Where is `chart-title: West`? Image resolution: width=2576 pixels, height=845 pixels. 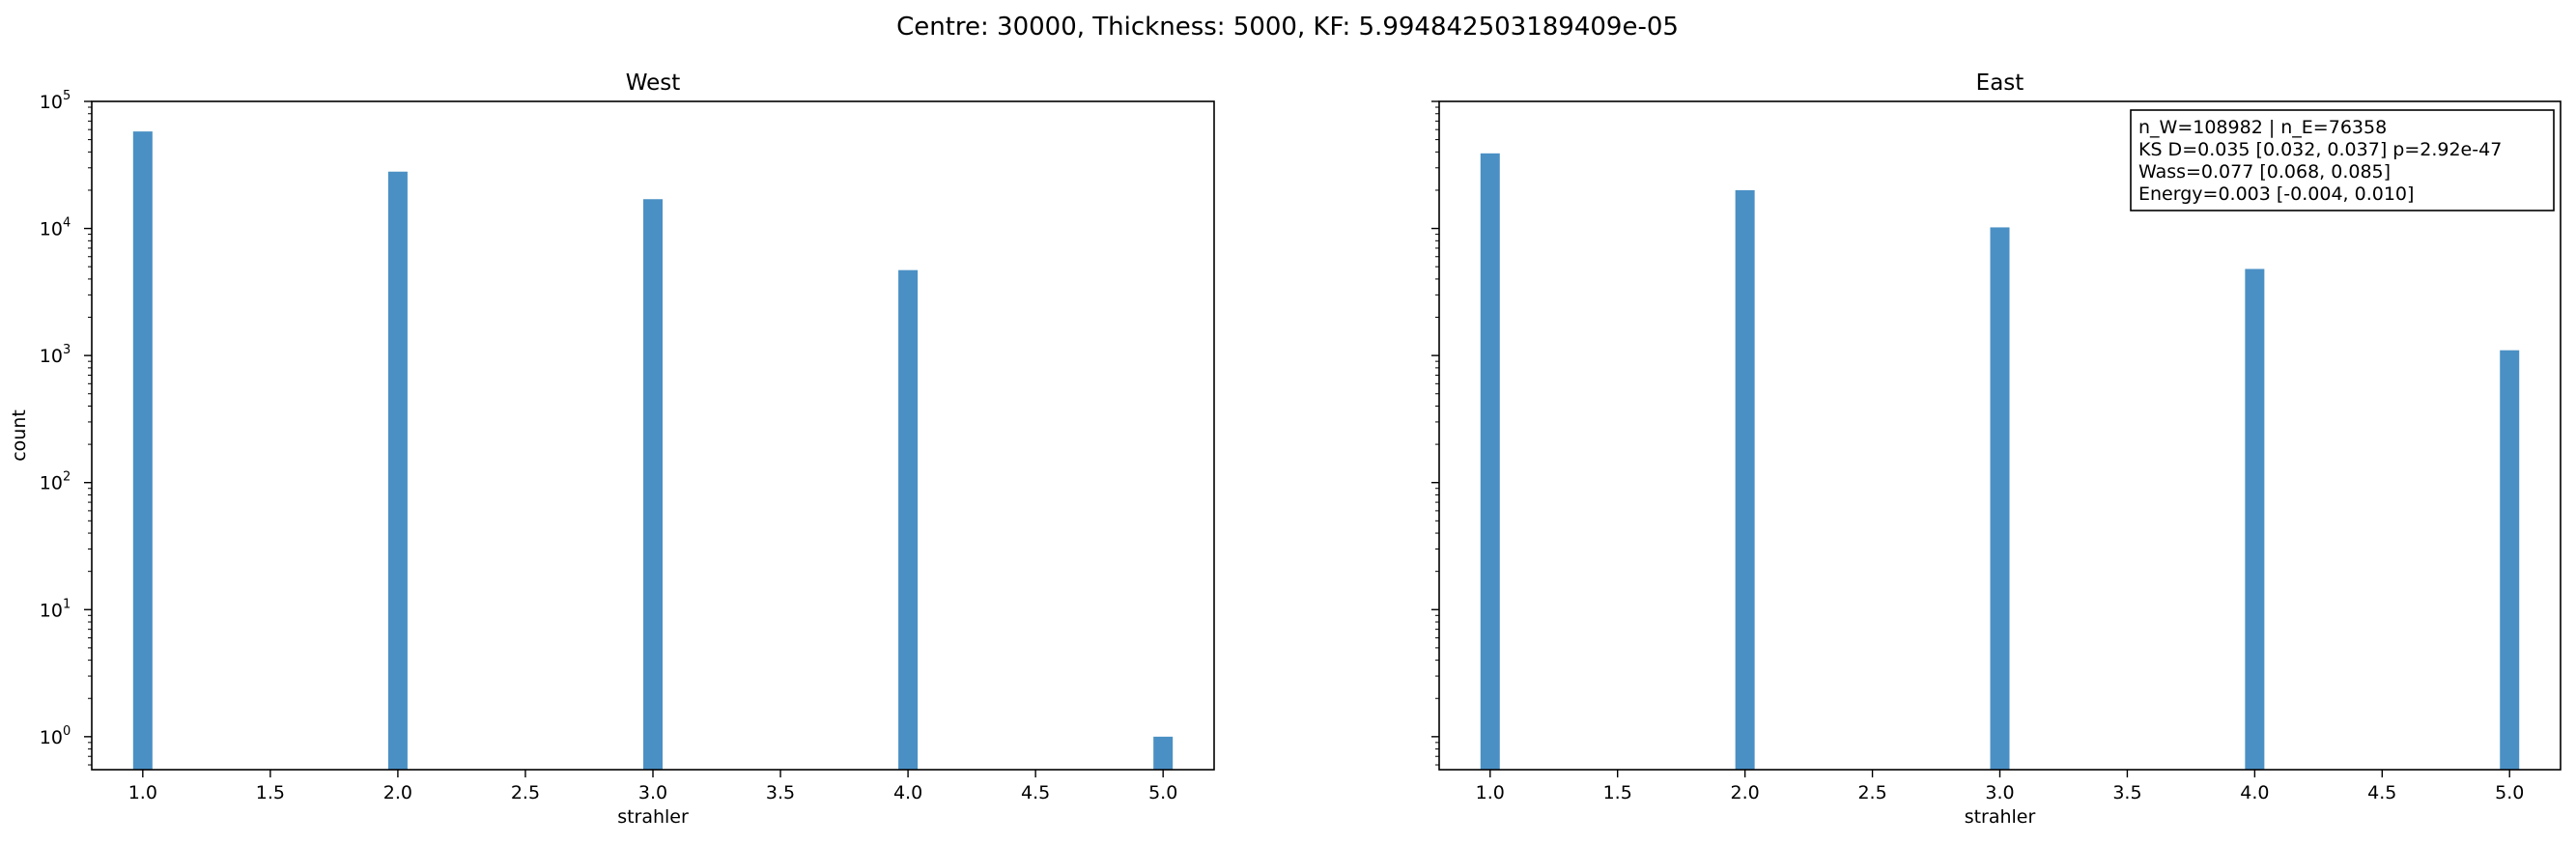 chart-title: West is located at coordinates (653, 83).